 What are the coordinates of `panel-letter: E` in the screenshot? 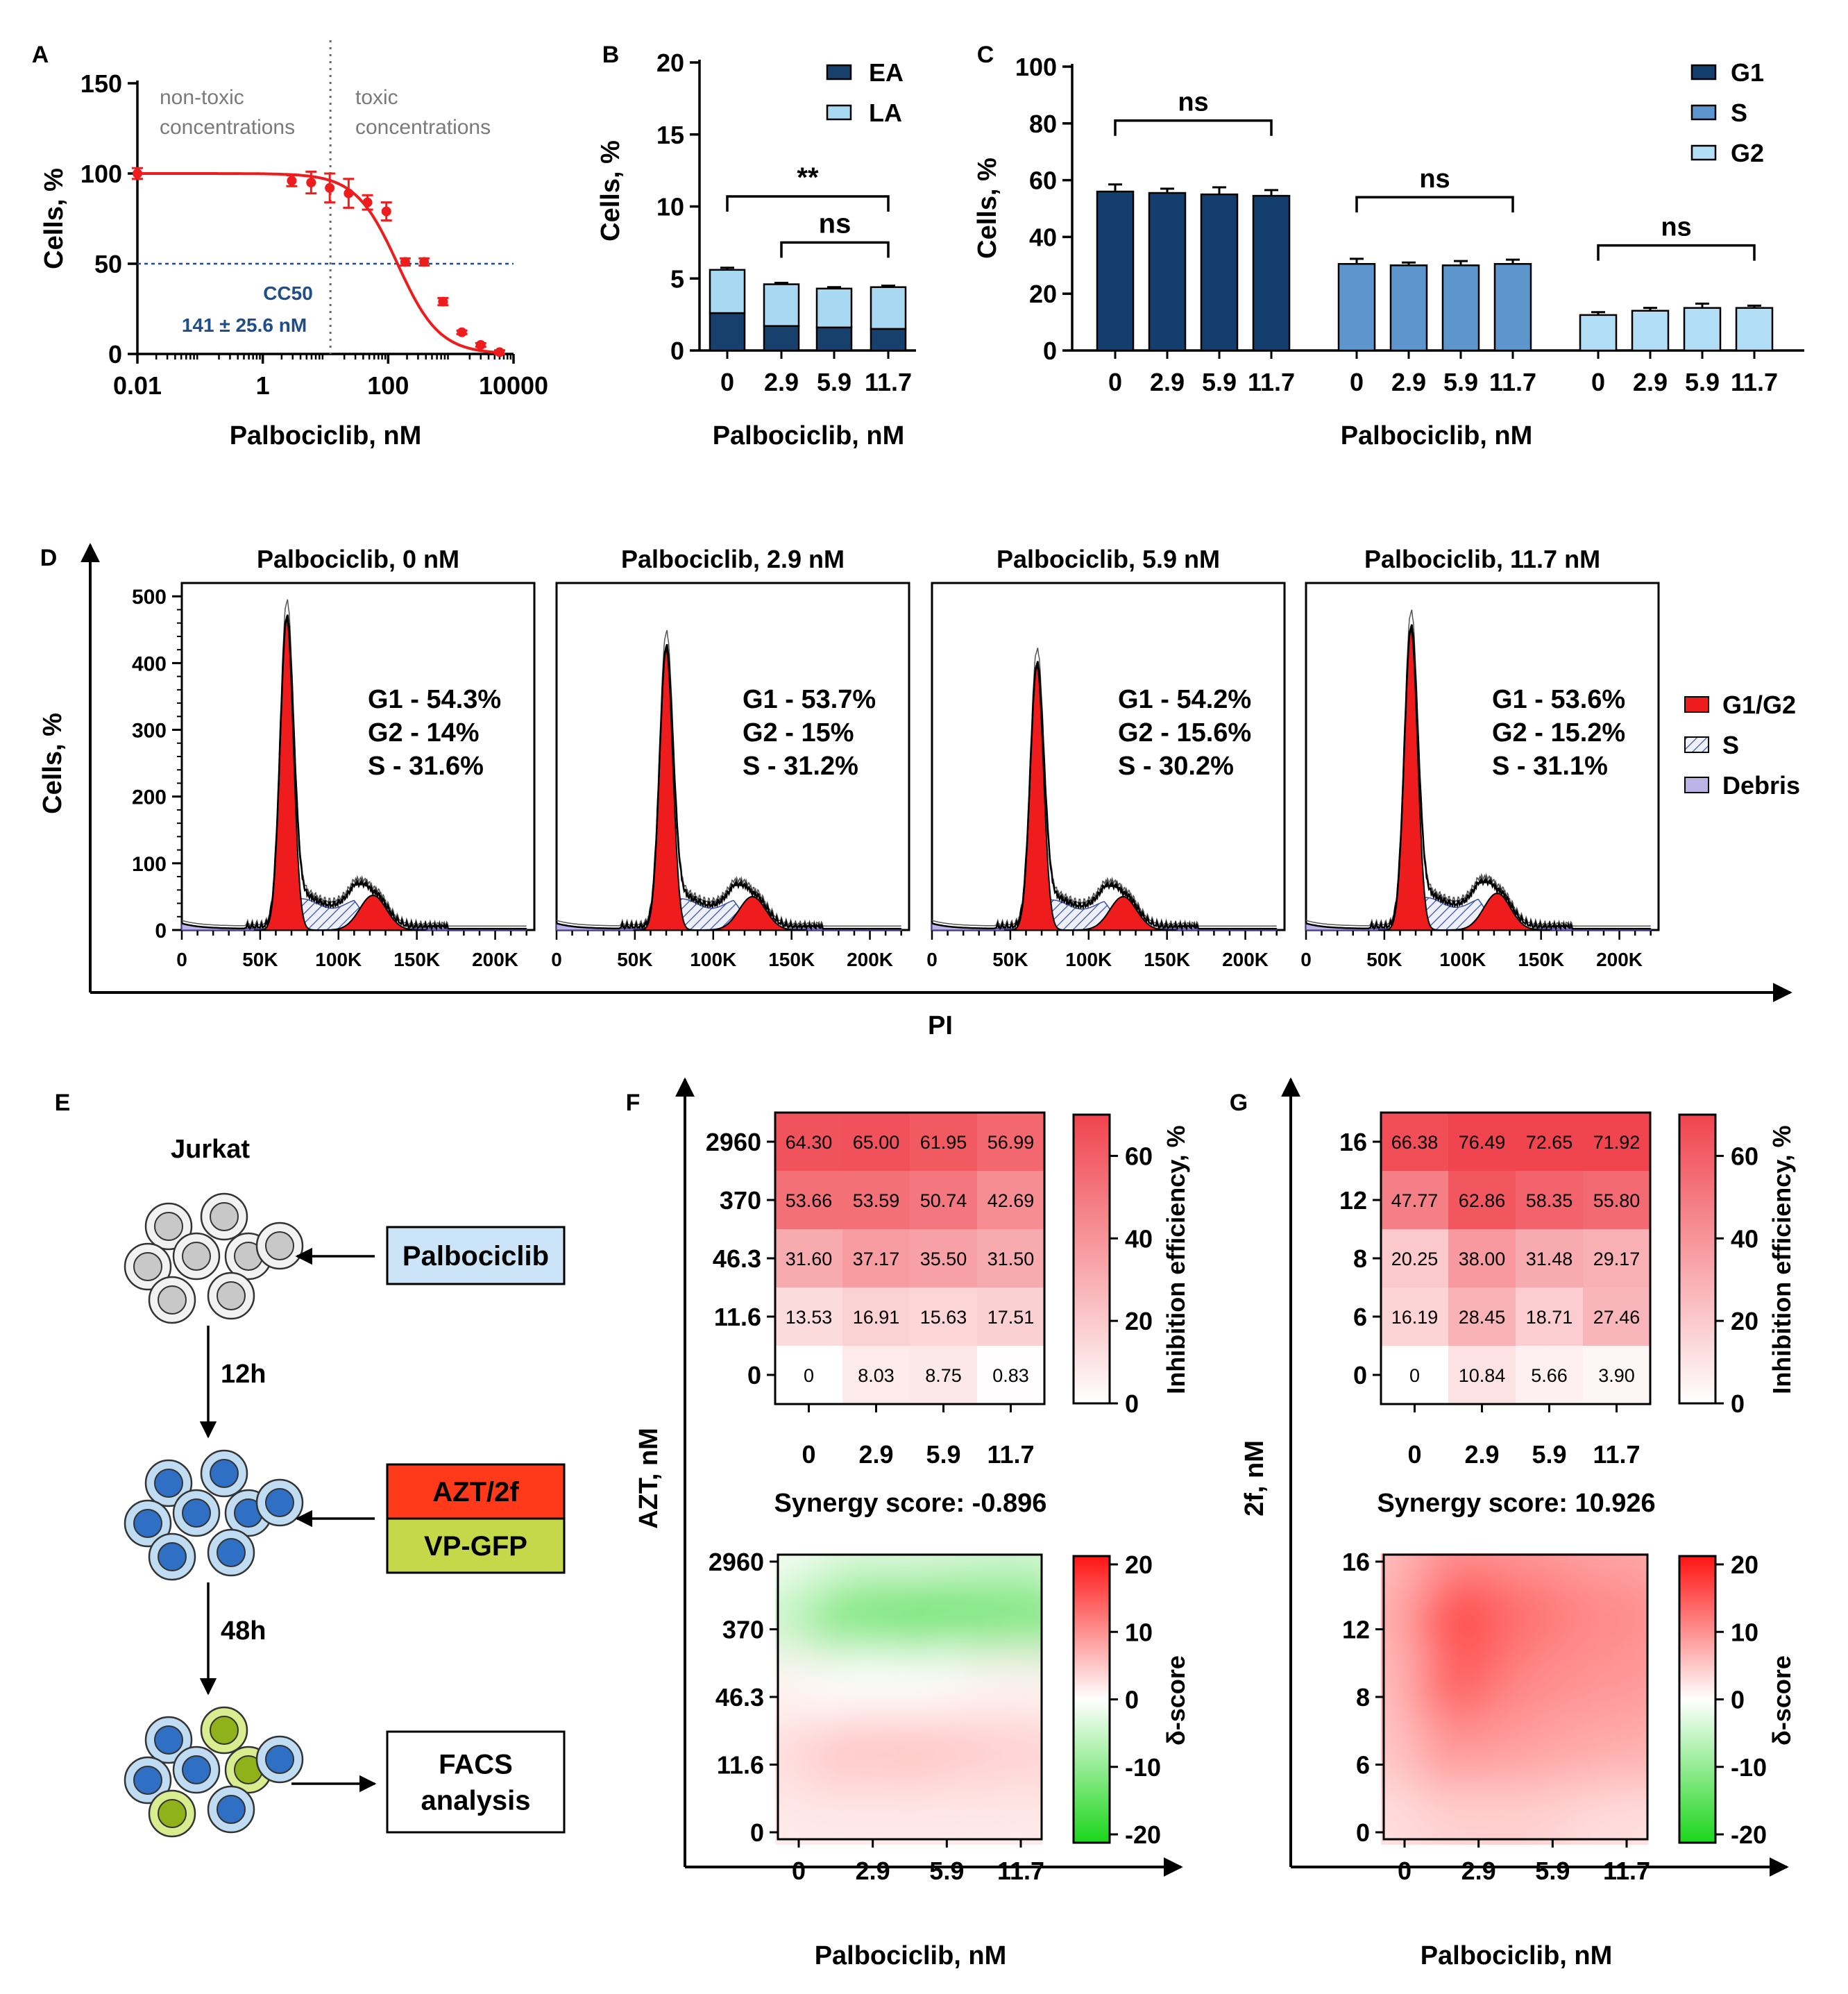 It's located at (63, 1103).